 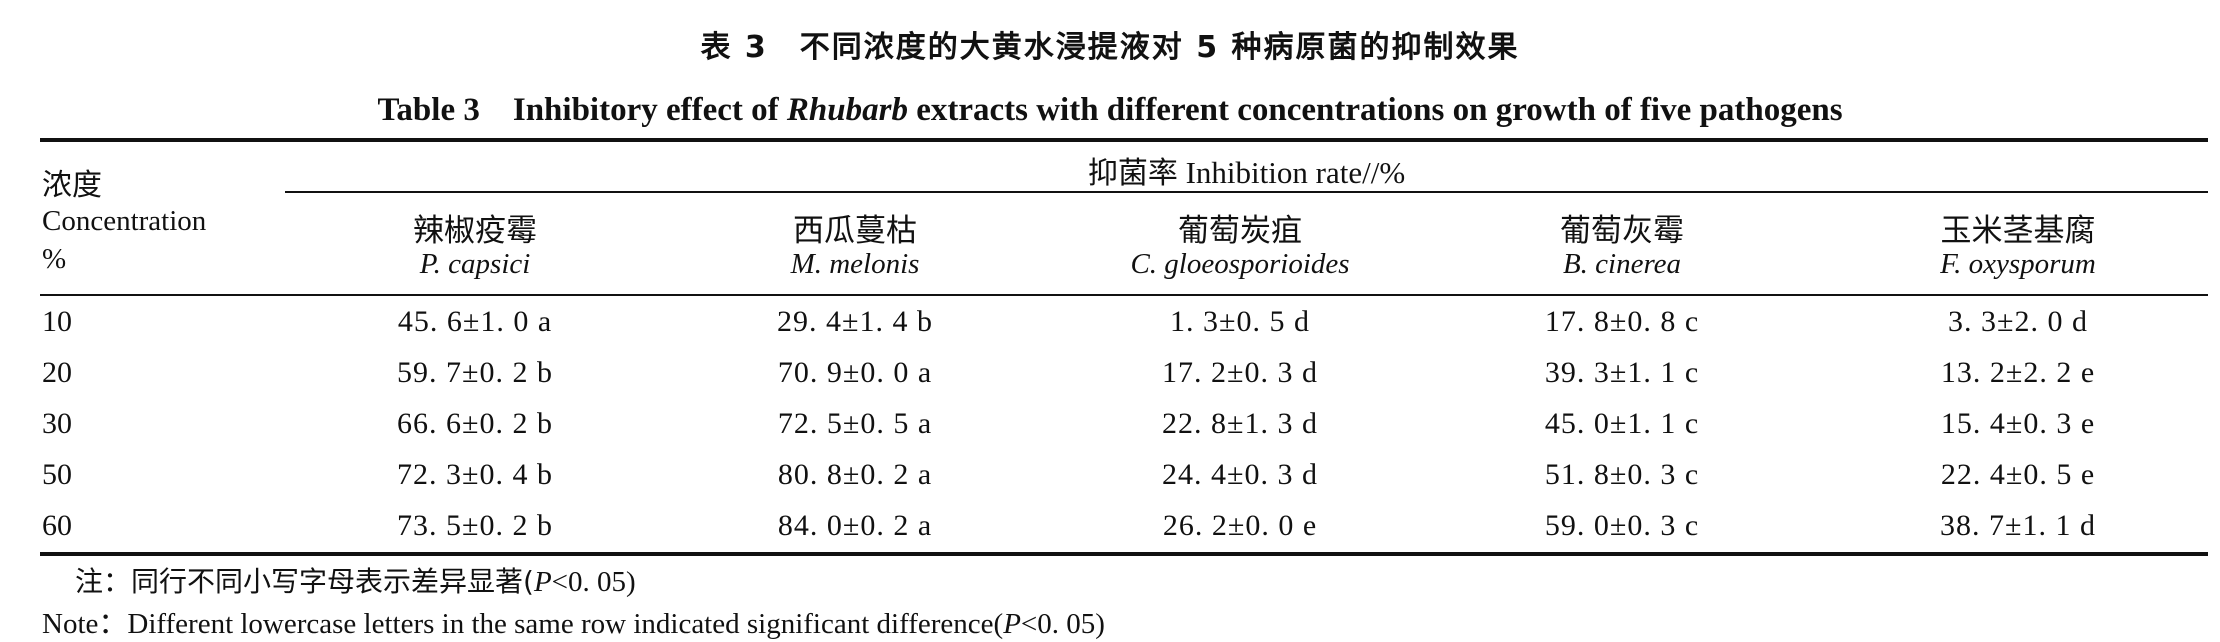 I want to click on table-cell: 84. 0±0. 2 a, so click(x=855, y=525).